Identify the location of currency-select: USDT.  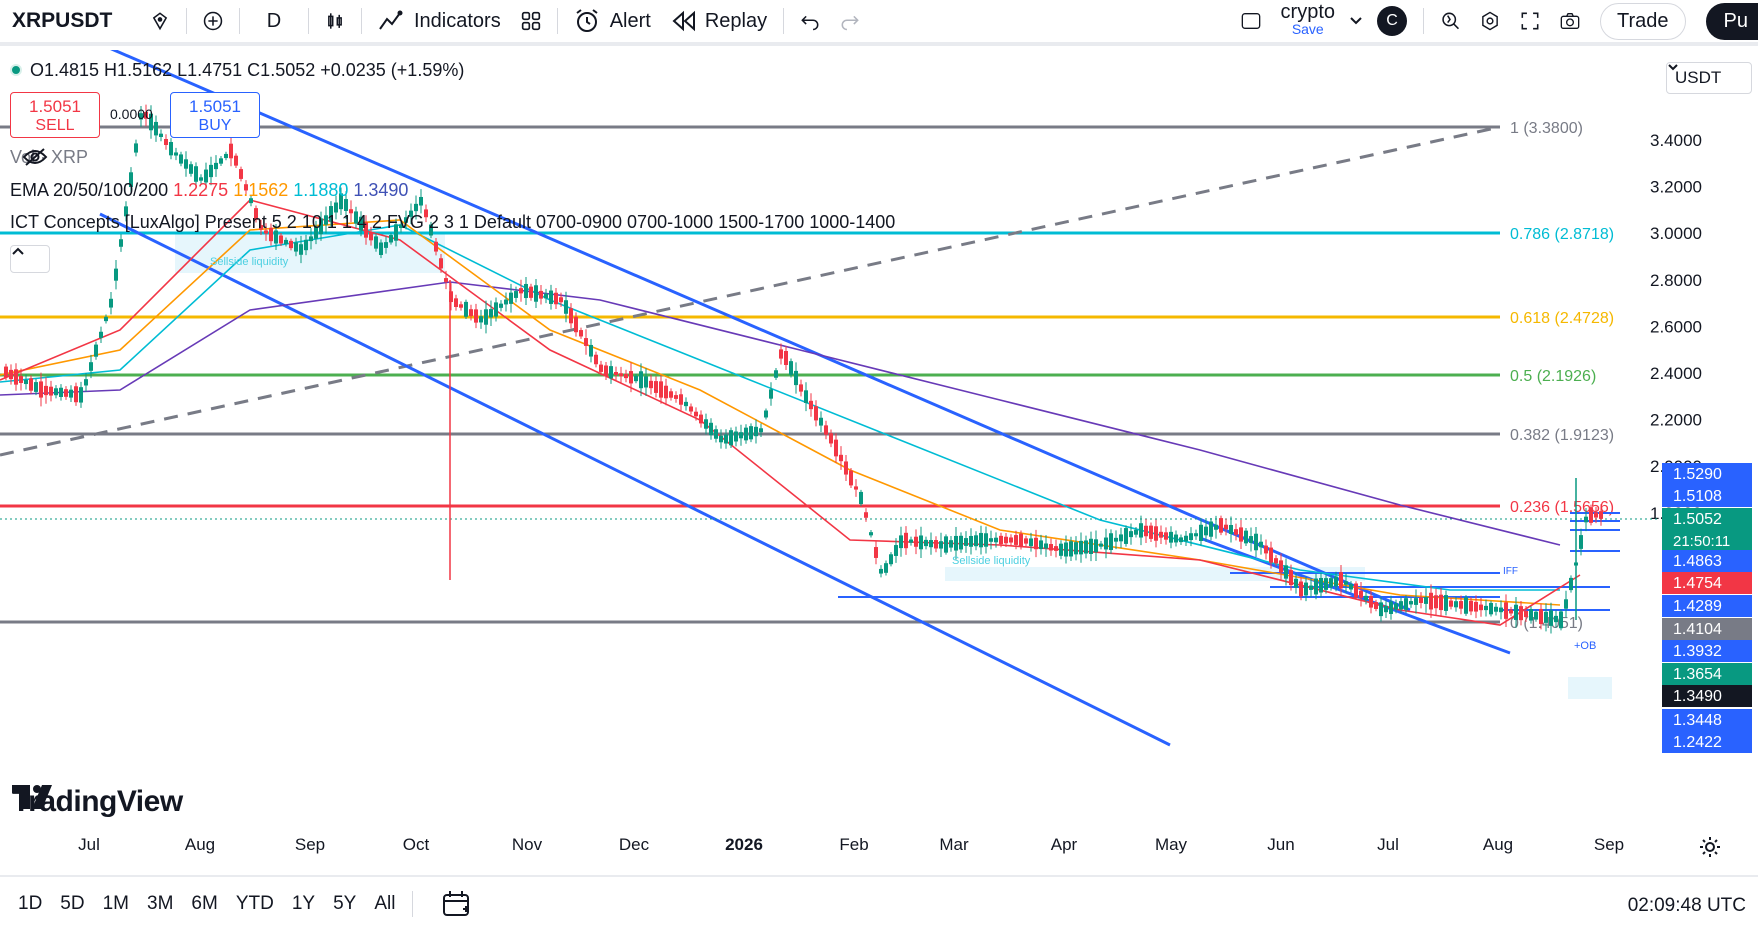
(1709, 78).